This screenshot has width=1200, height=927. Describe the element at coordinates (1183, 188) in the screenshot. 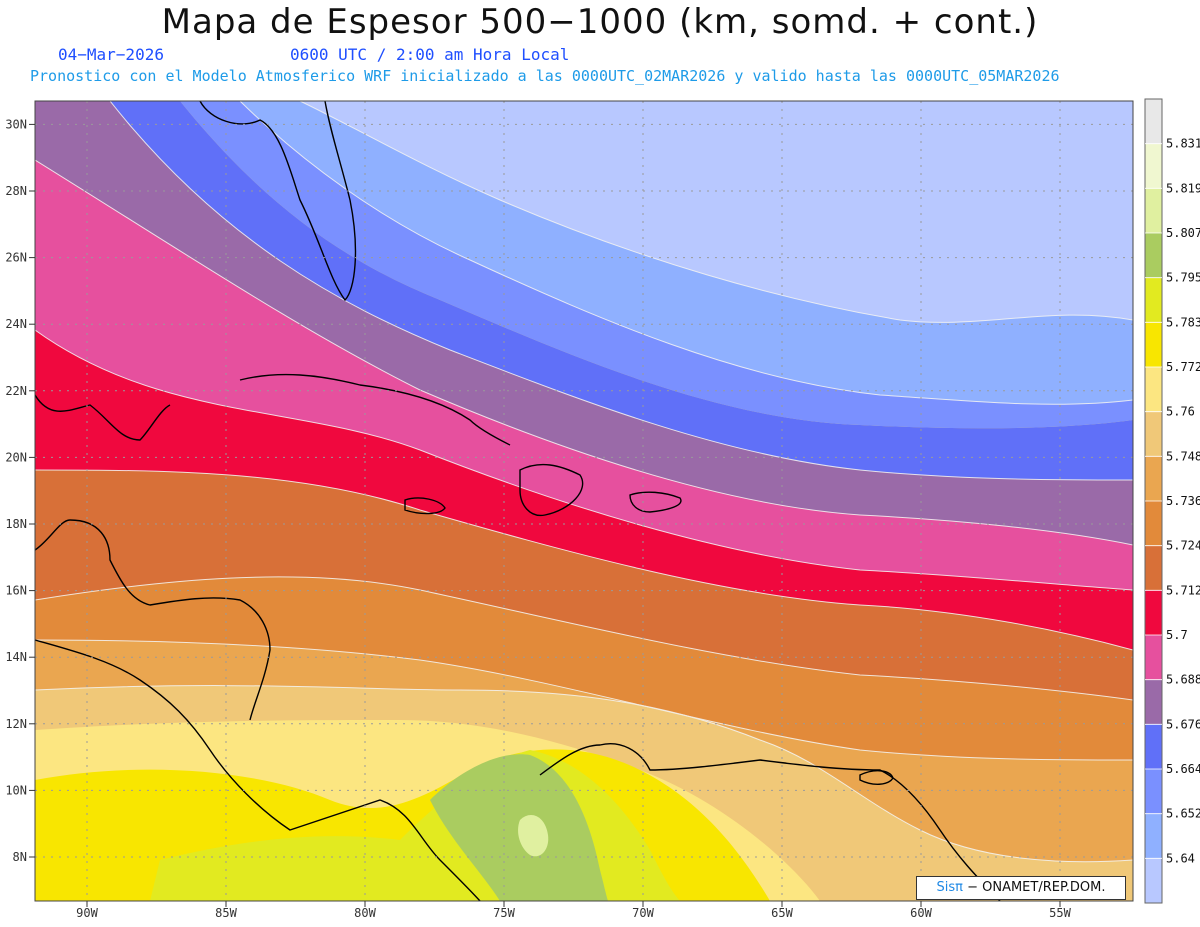

I see `colorbar-label: 5.819` at that location.